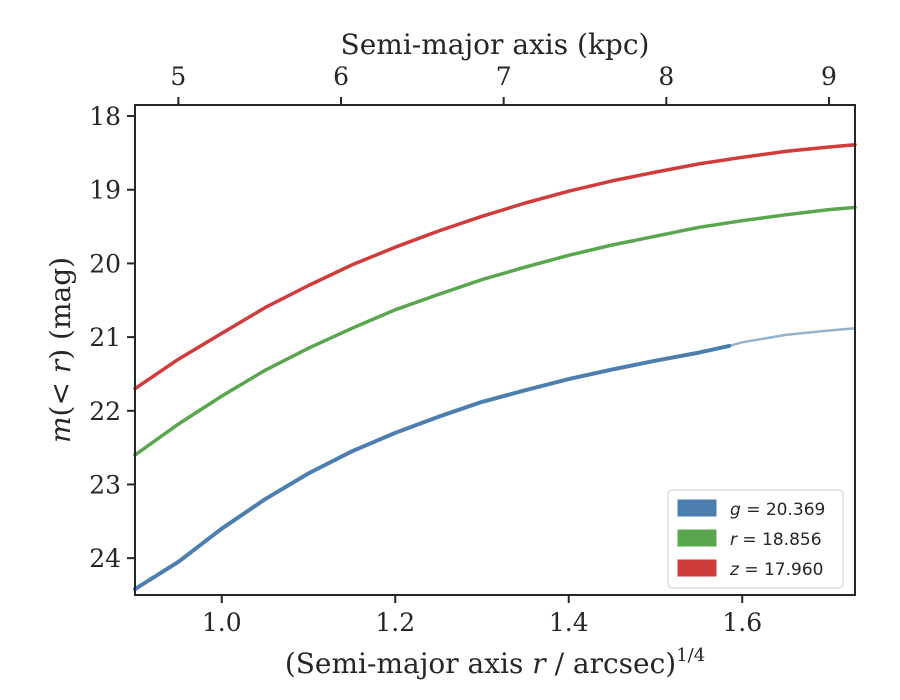 The height and width of the screenshot is (700, 900). I want to click on legend: g = 20.369 r = 18.856 z = 17.960, so click(755, 539).